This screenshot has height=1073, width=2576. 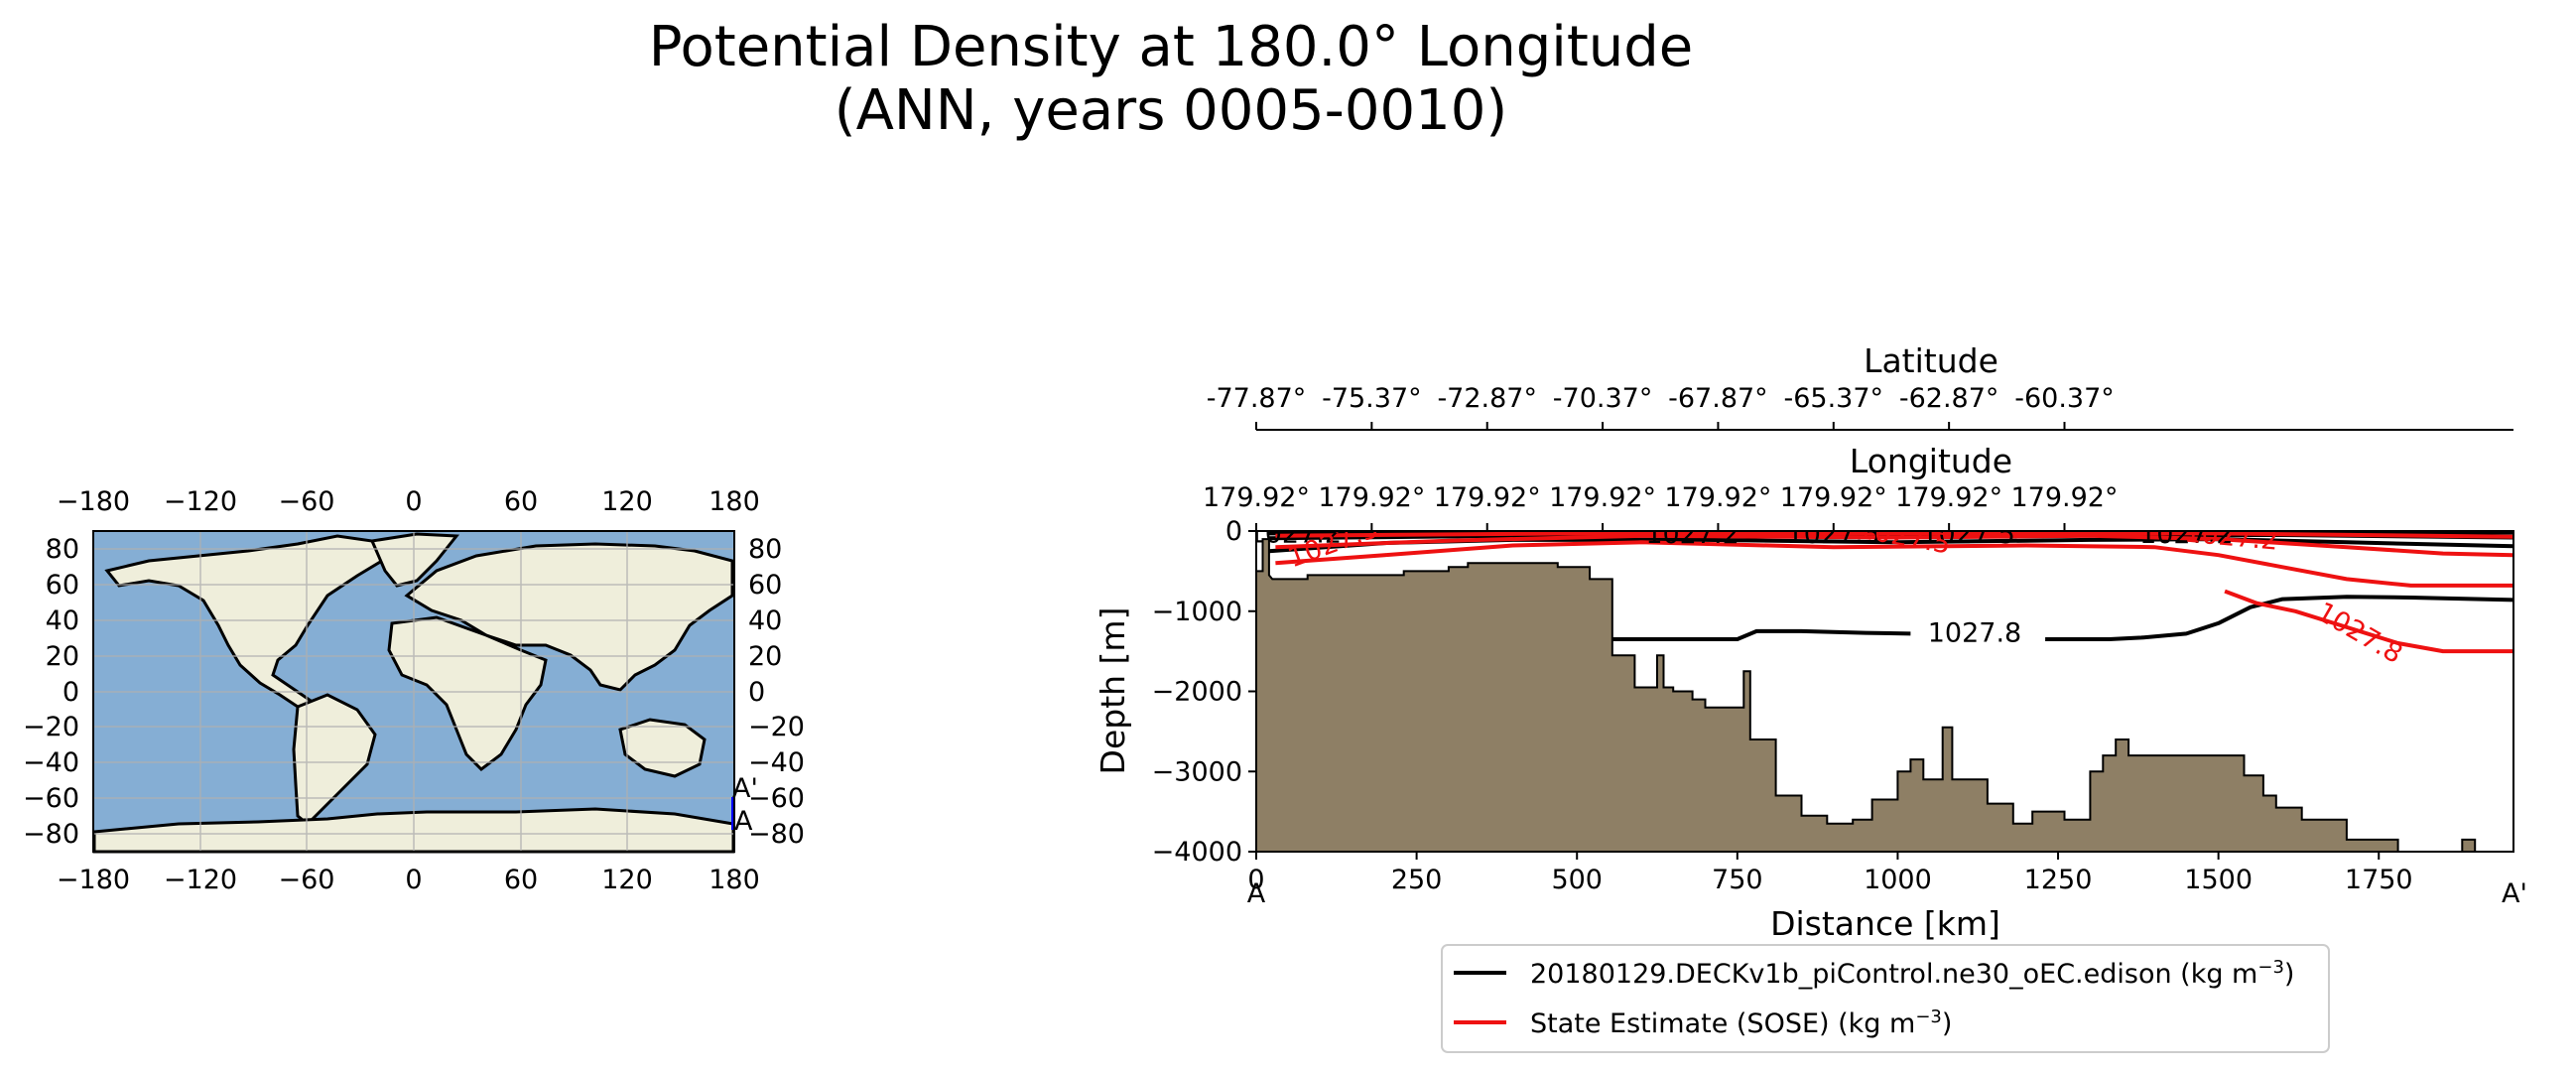 I want to click on figure-title-line1: Potential Density at 180.0° Longitude, so click(x=1171, y=47).